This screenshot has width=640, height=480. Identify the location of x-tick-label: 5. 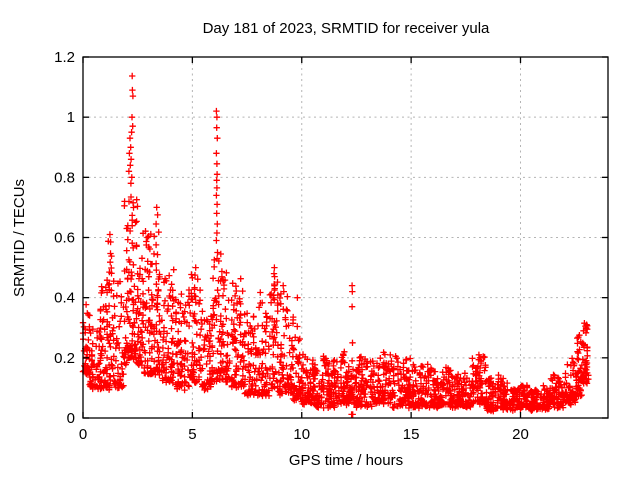
(192, 434).